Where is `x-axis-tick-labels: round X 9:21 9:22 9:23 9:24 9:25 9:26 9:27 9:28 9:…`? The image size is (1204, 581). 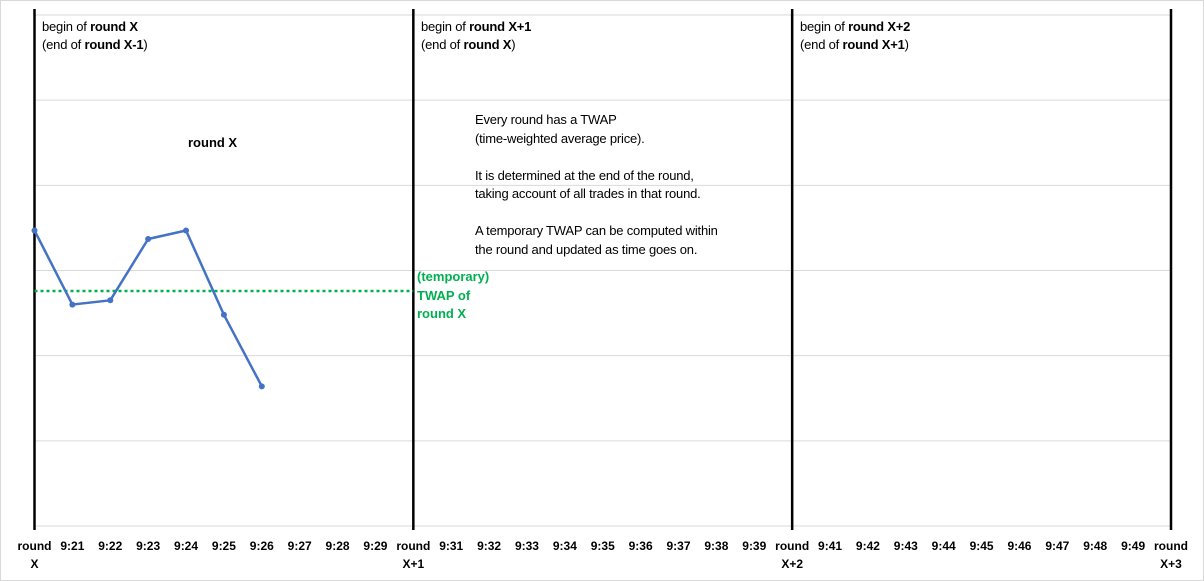
x-axis-tick-labels: round X 9:21 9:22 9:23 9:24 9:25 9:26 9:27 9:28 9:… is located at coordinates (603, 555).